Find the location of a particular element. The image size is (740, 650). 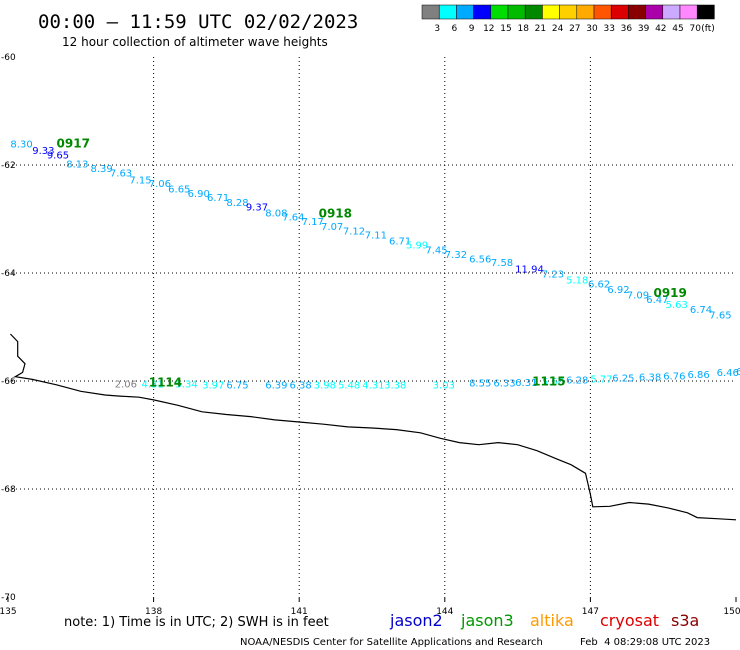

satellite-legend-cryosat: cryosat is located at coordinates (629, 620).